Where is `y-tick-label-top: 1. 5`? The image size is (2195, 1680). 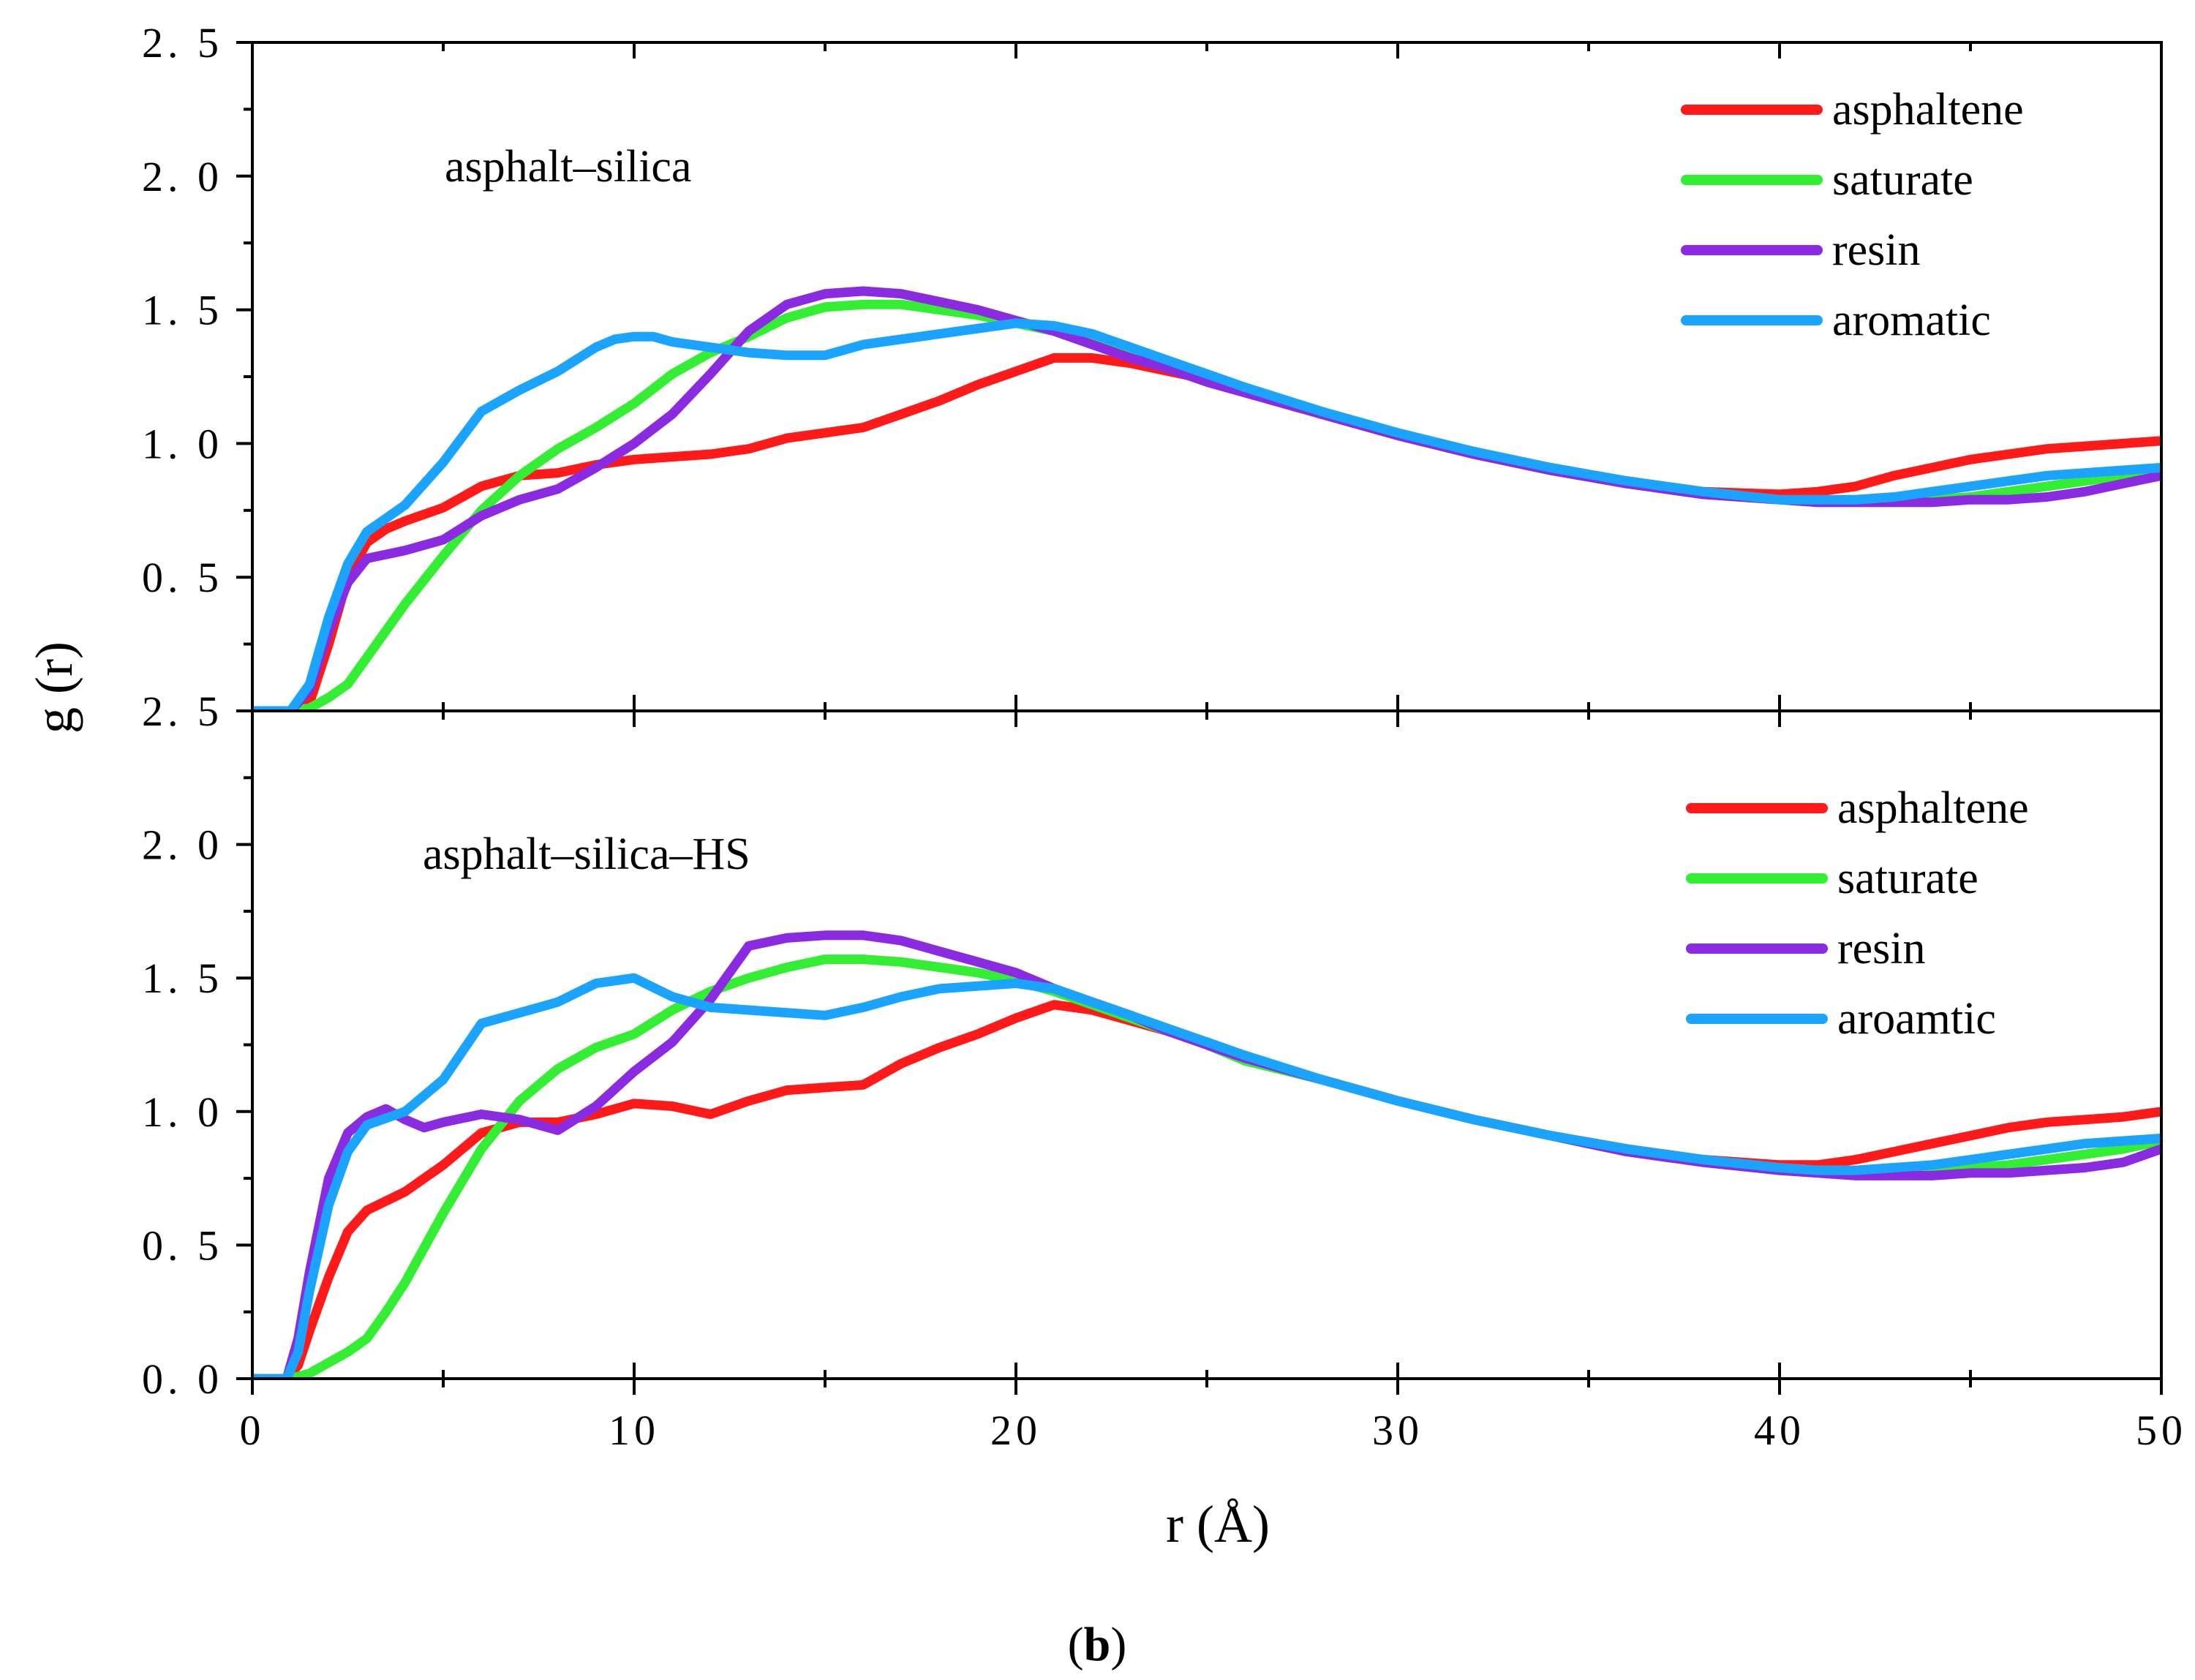 y-tick-label-top: 1. 5 is located at coordinates (182, 310).